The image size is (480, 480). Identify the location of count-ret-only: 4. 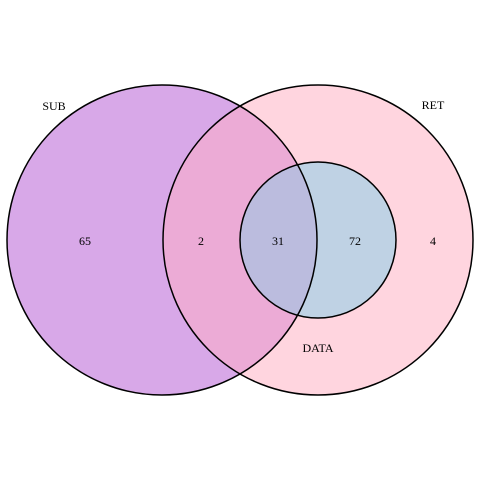
(433, 241).